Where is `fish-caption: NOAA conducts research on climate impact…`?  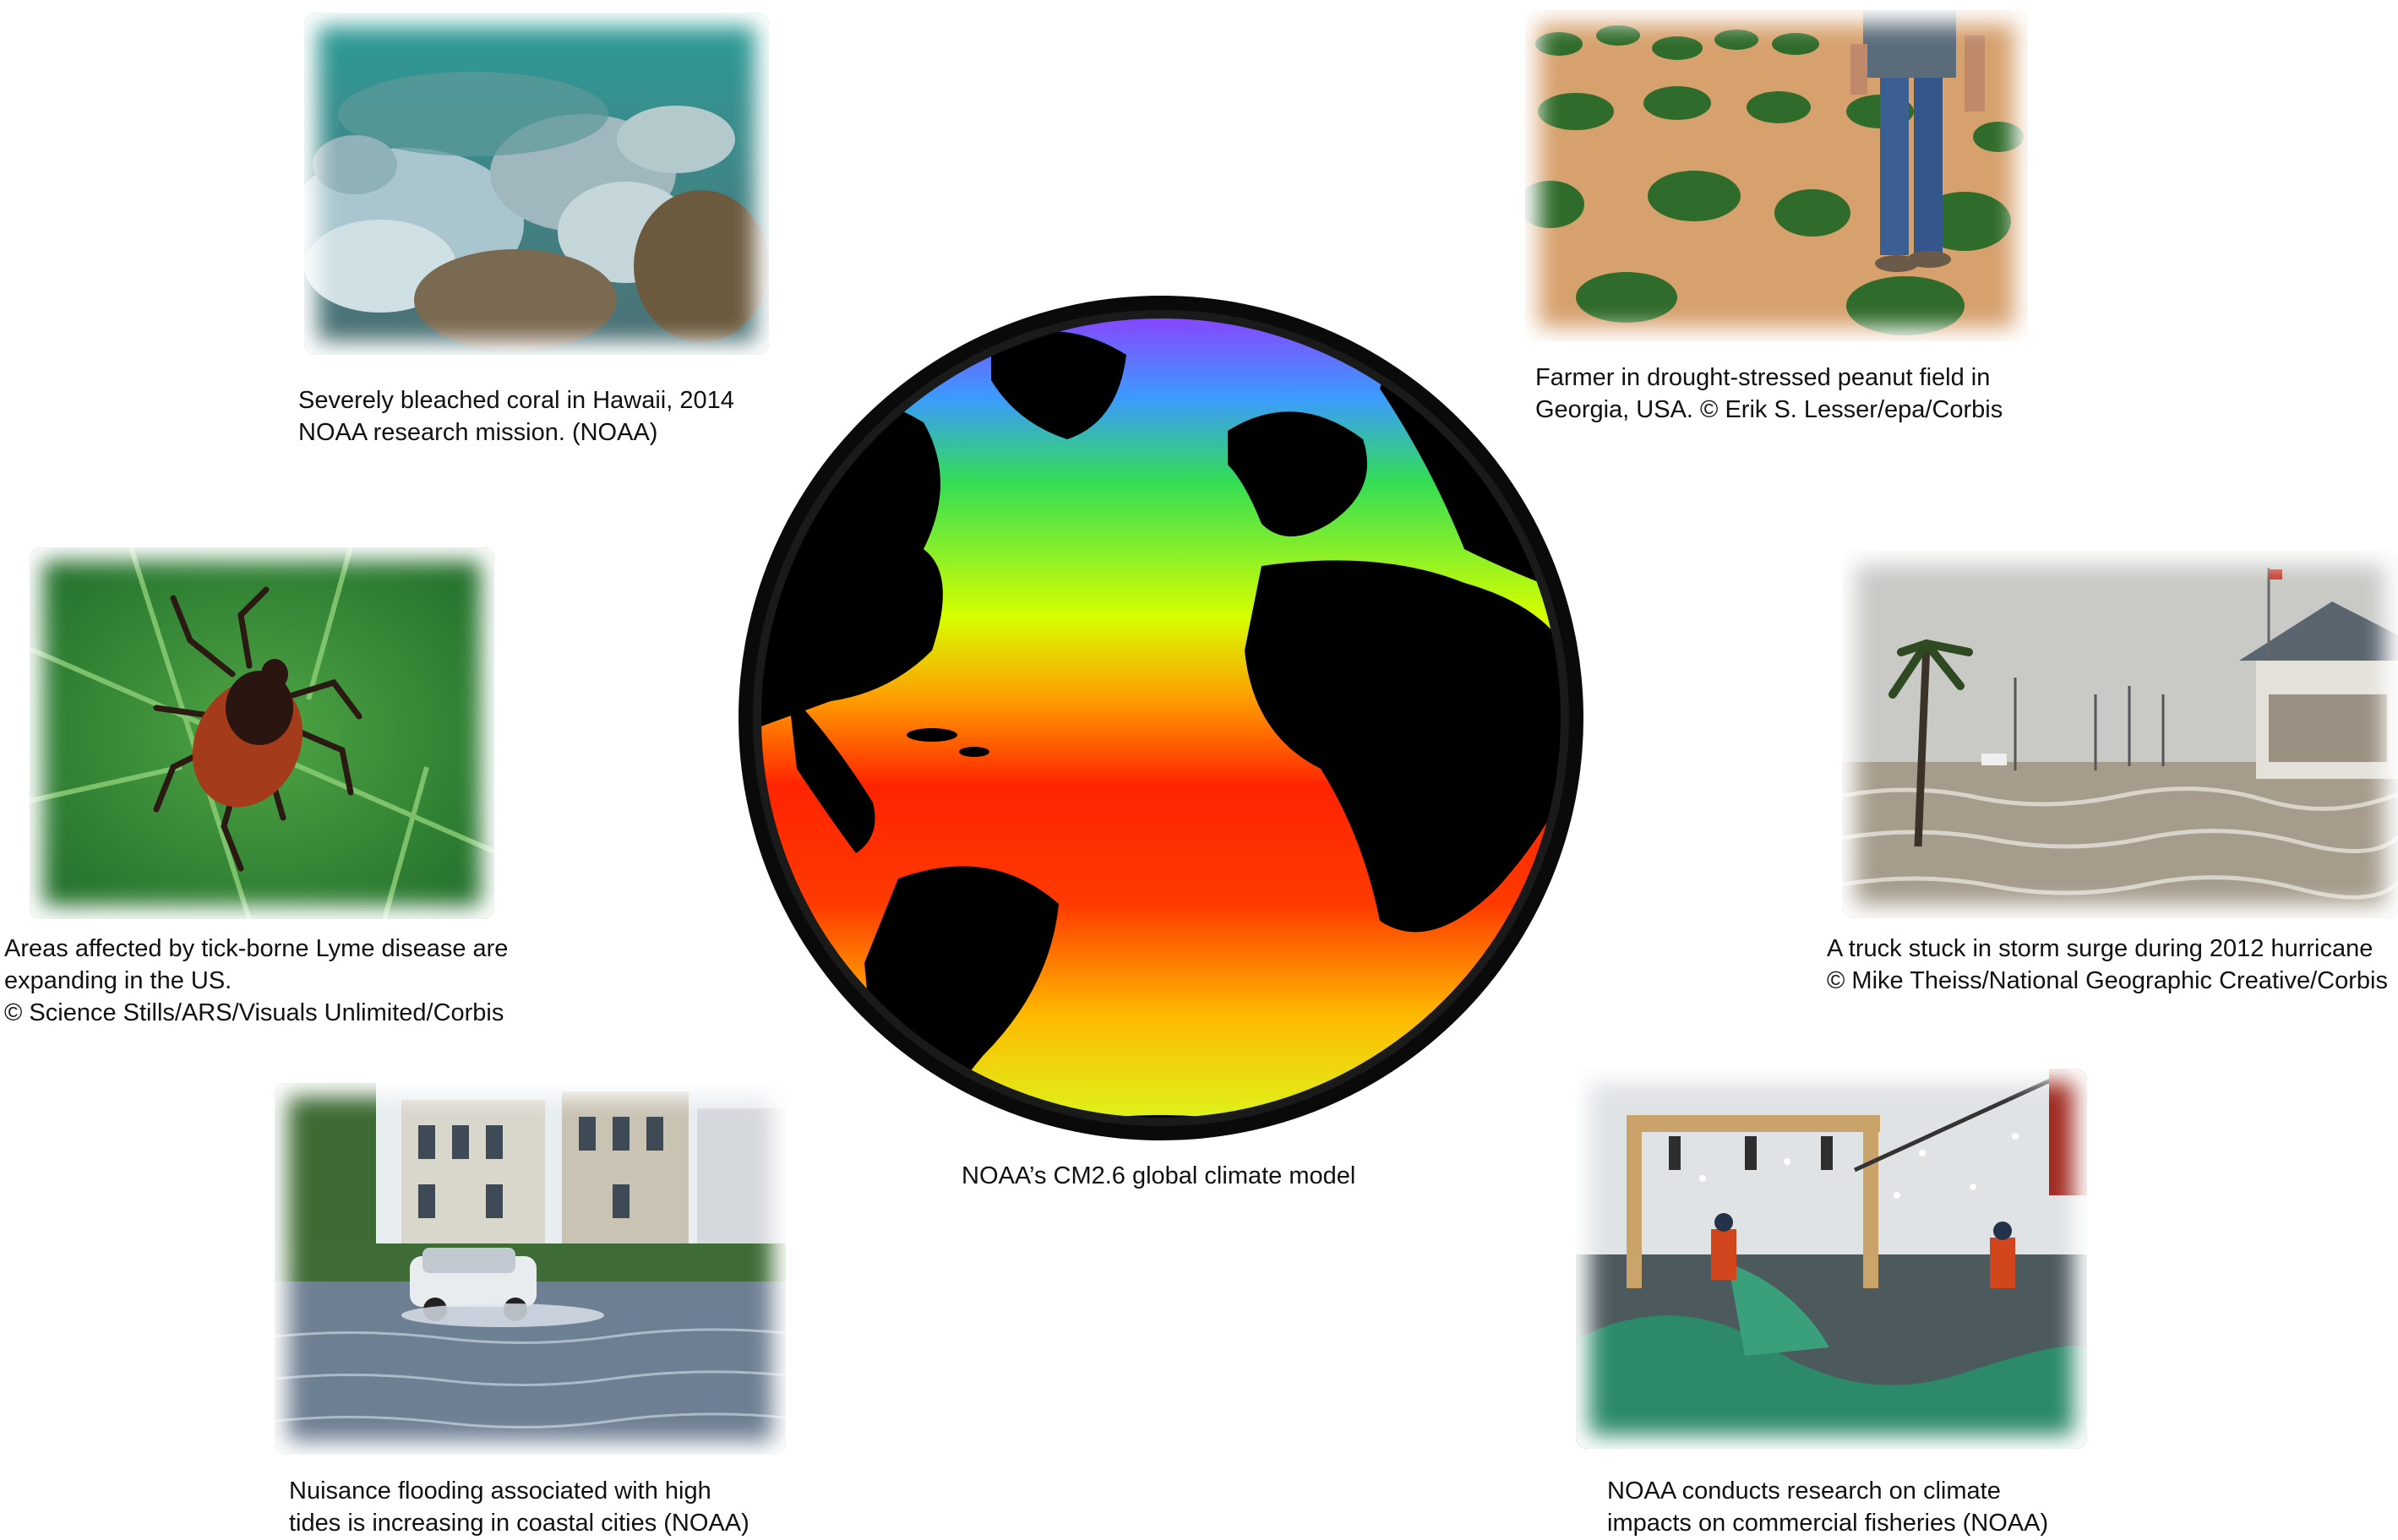
fish-caption: NOAA conducts research on climate impact… is located at coordinates (1828, 1507).